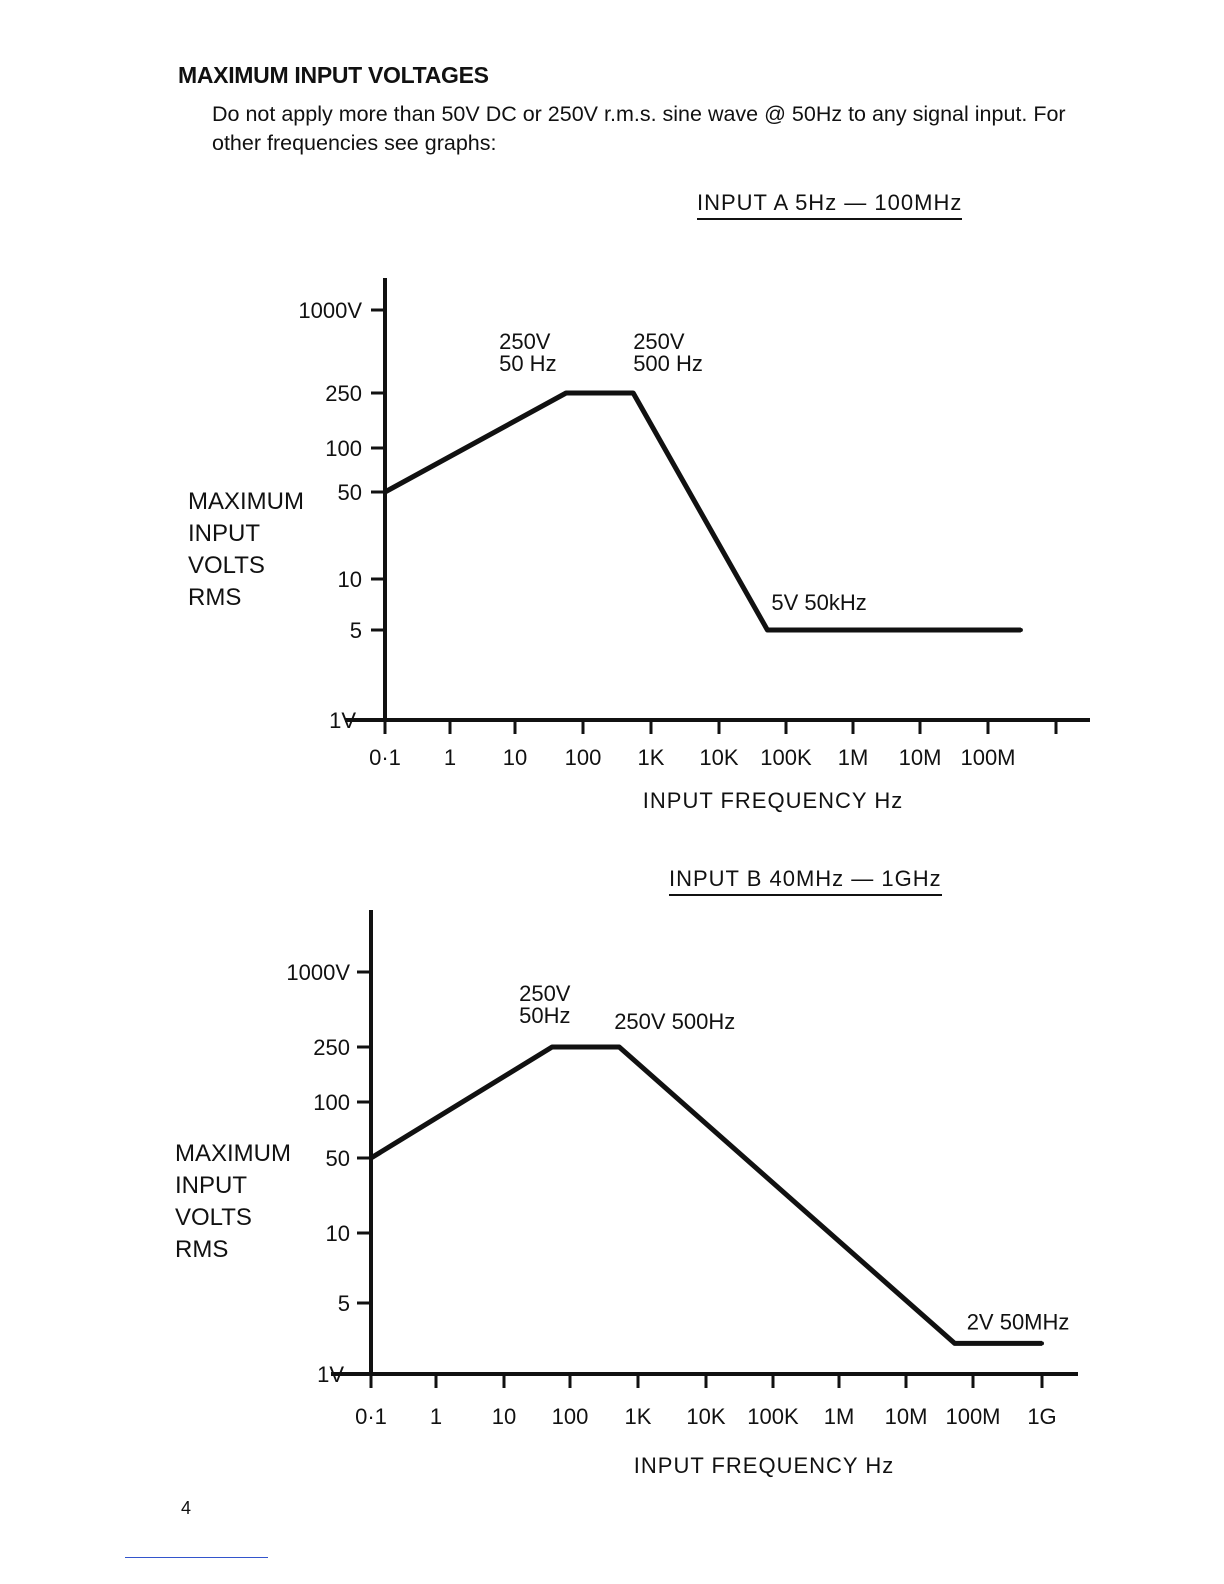 This screenshot has height=1584, width=1224. Describe the element at coordinates (450, 757) in the screenshot. I see `chart-a-x-tick-label: 1` at that location.